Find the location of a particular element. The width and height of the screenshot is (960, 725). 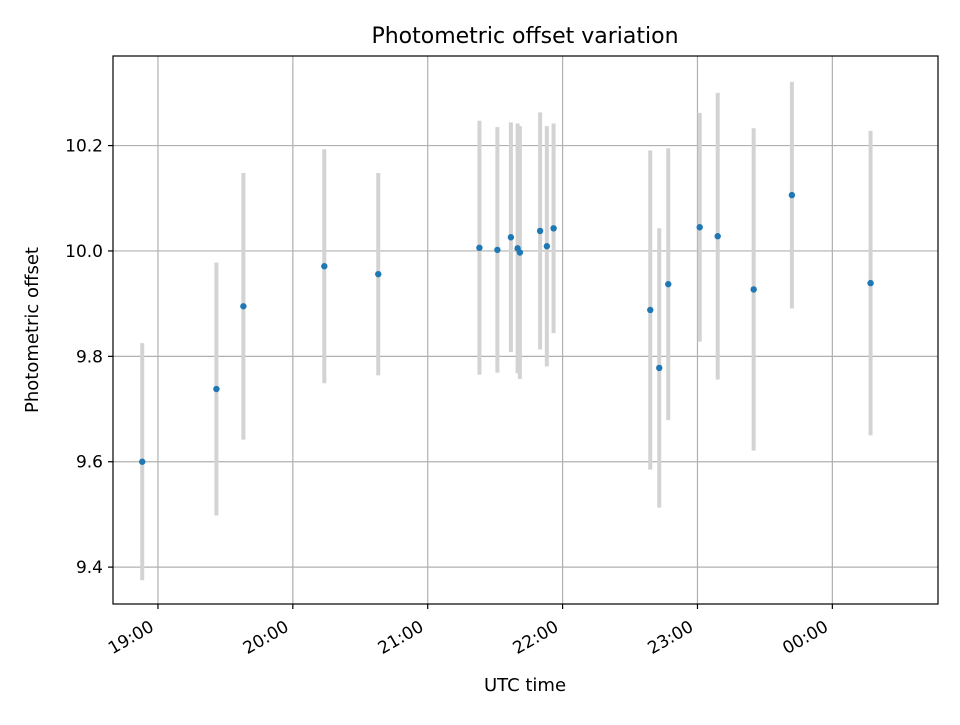

y-axis-ticks: 9.4 9.6 9.8 10.0 10.2 is located at coordinates (89, 357).